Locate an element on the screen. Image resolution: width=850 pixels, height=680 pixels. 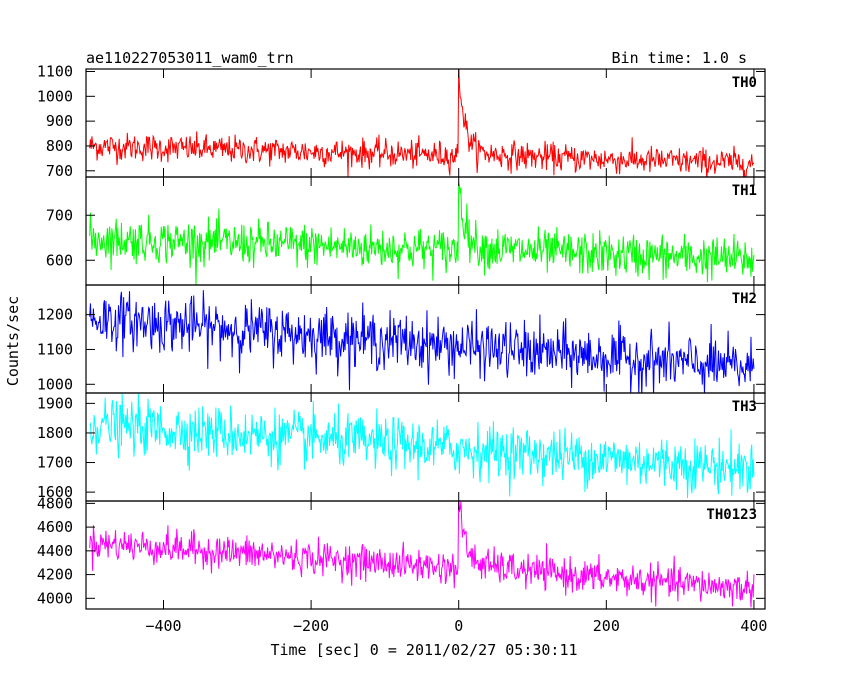
series-line-th1 is located at coordinates (422, 233).